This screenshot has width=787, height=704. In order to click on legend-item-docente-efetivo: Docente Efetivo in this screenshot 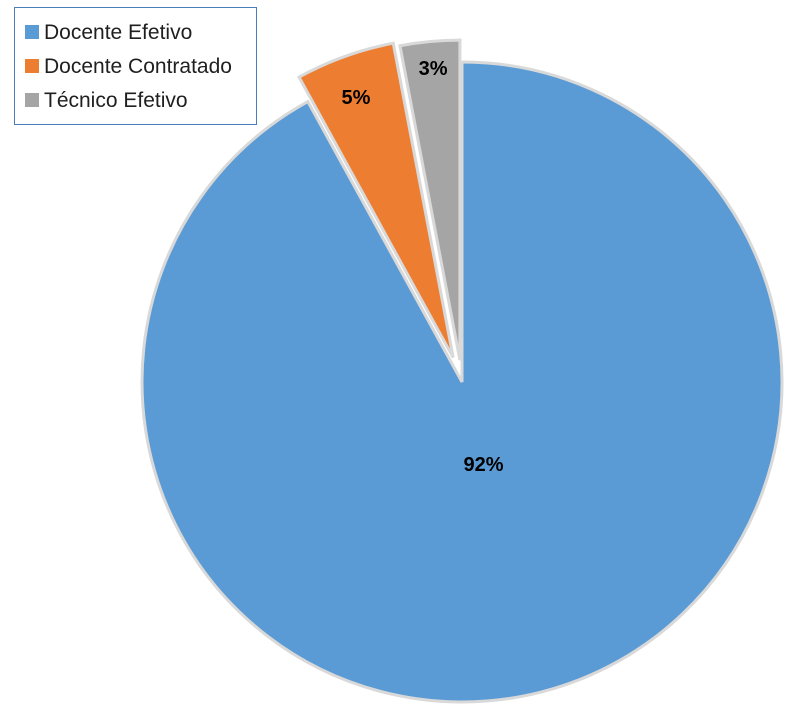, I will do `click(140, 32)`.